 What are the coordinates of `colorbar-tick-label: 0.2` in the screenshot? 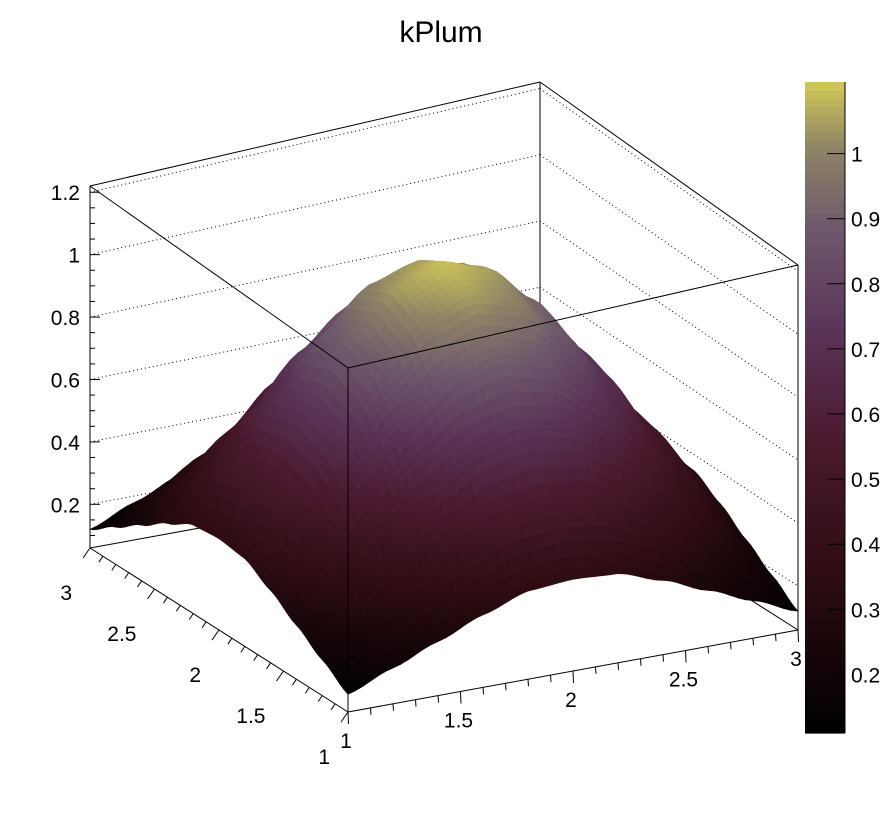 It's located at (865, 675).